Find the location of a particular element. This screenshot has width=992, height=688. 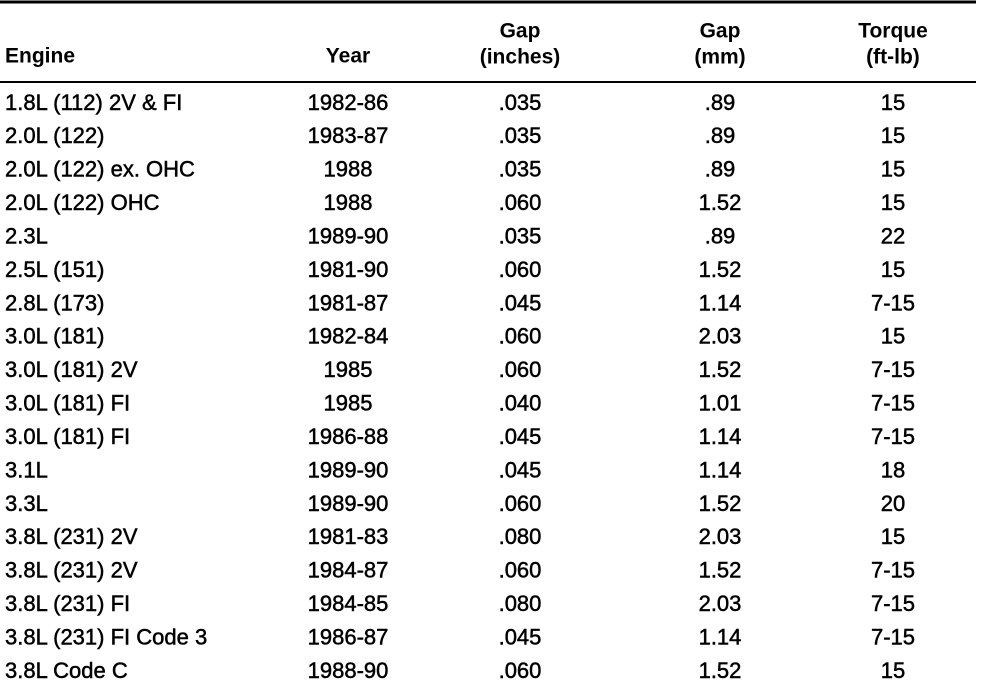

table-cell: 1982-86 is located at coordinates (348, 102).